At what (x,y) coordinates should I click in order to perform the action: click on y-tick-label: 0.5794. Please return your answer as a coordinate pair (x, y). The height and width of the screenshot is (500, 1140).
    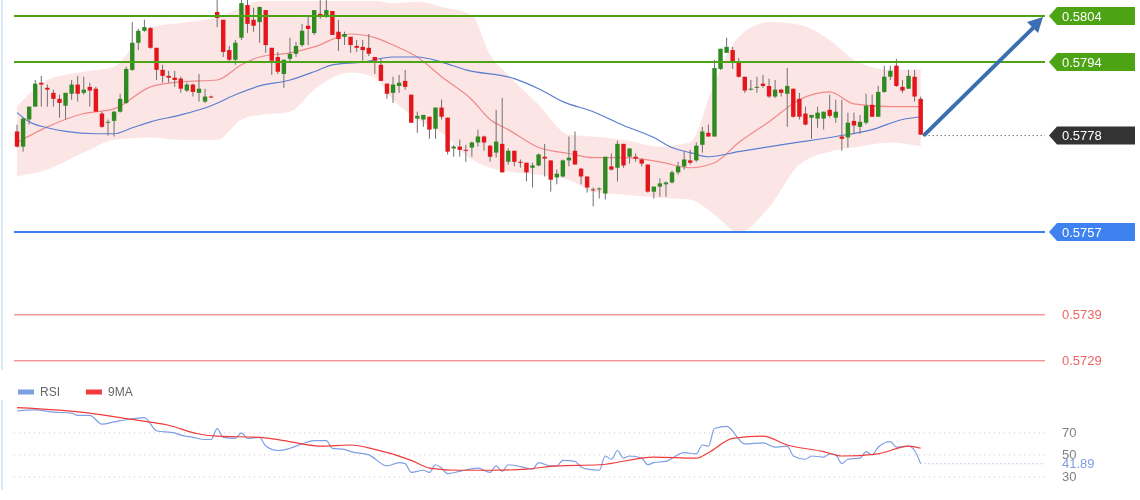
    Looking at the image, I should click on (1082, 62).